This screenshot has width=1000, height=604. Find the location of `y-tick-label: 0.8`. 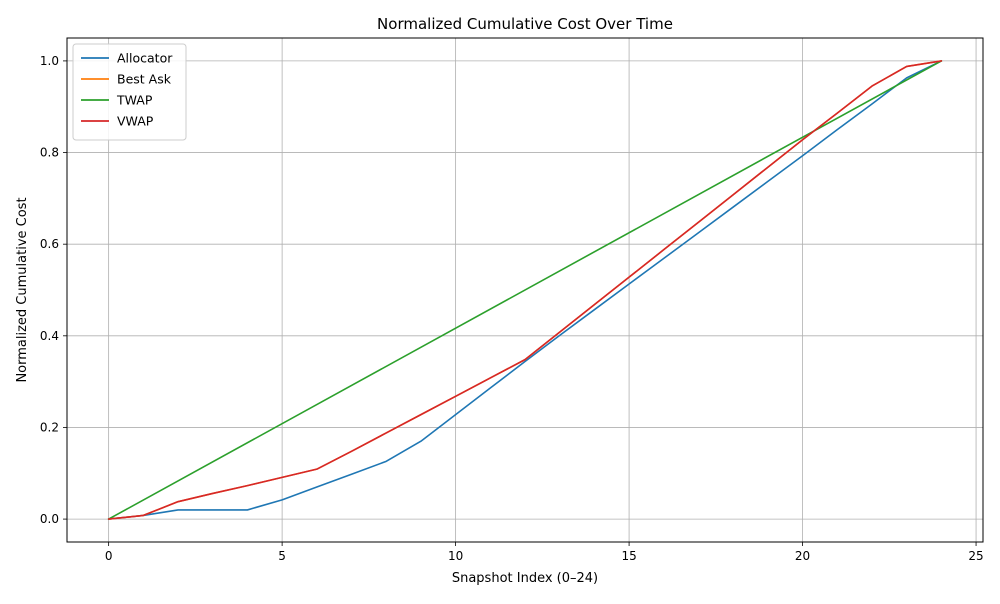

y-tick-label: 0.8 is located at coordinates (49, 153).